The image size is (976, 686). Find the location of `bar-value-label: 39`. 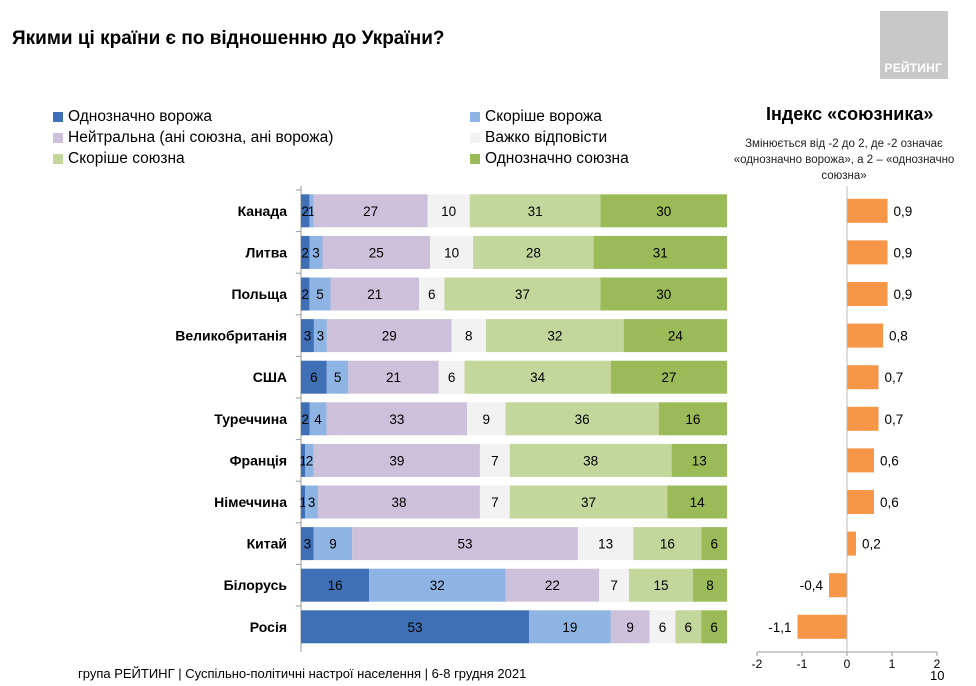

bar-value-label: 39 is located at coordinates (396, 460).